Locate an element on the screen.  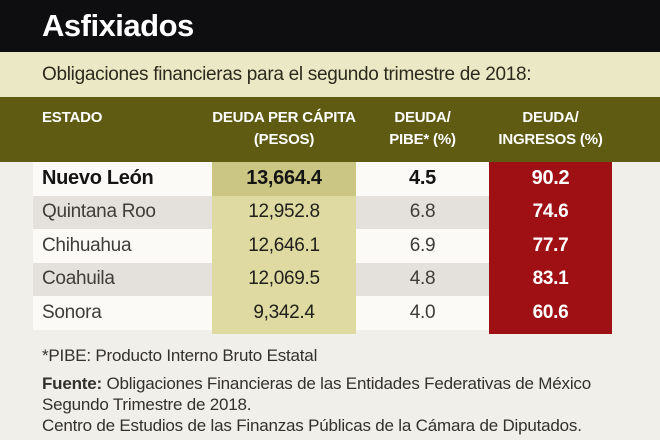
state-cell: Coahuila is located at coordinates (122, 279).